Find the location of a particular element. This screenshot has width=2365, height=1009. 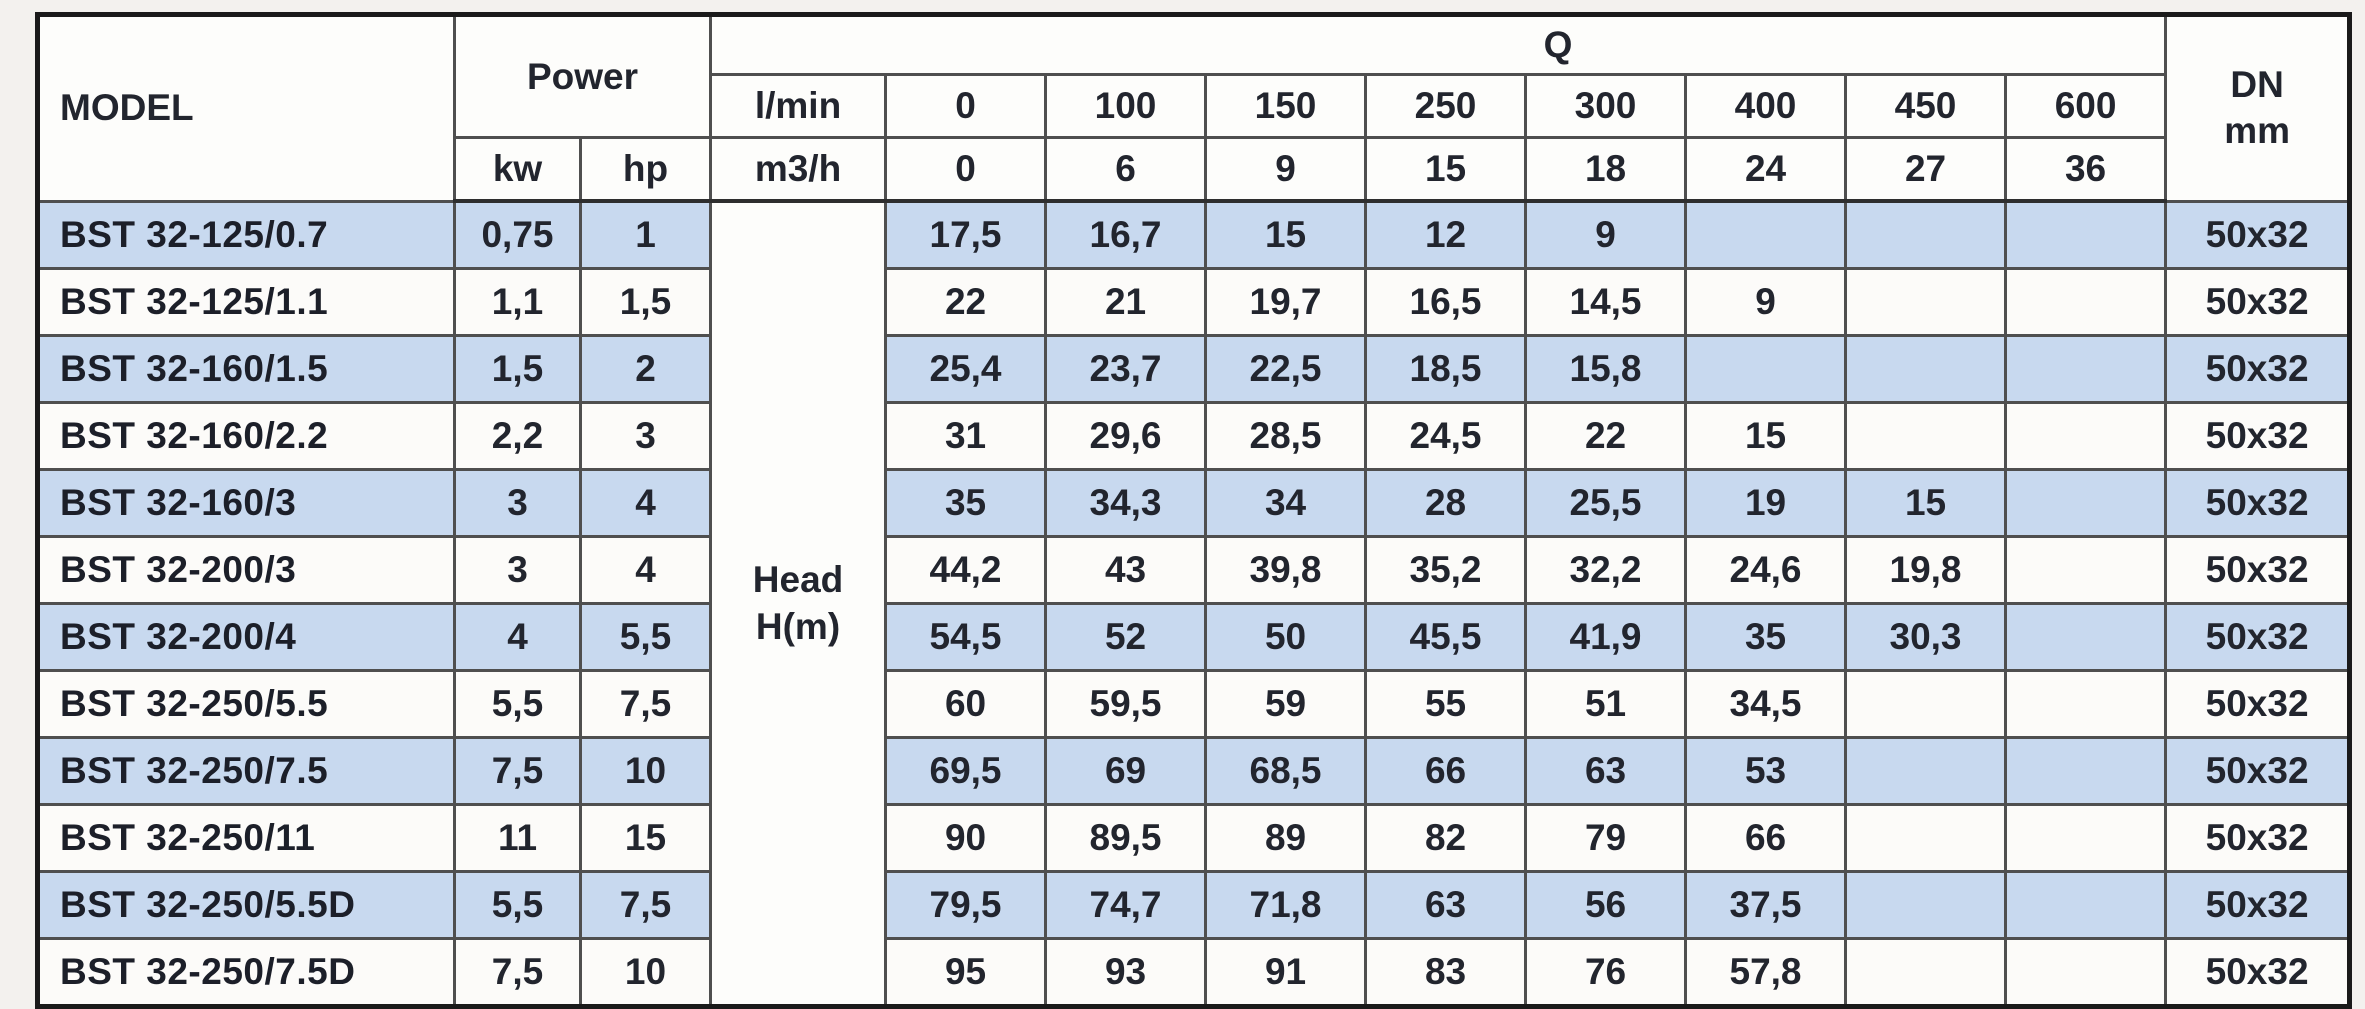

head-value-cell: 79,5 is located at coordinates (966, 905).